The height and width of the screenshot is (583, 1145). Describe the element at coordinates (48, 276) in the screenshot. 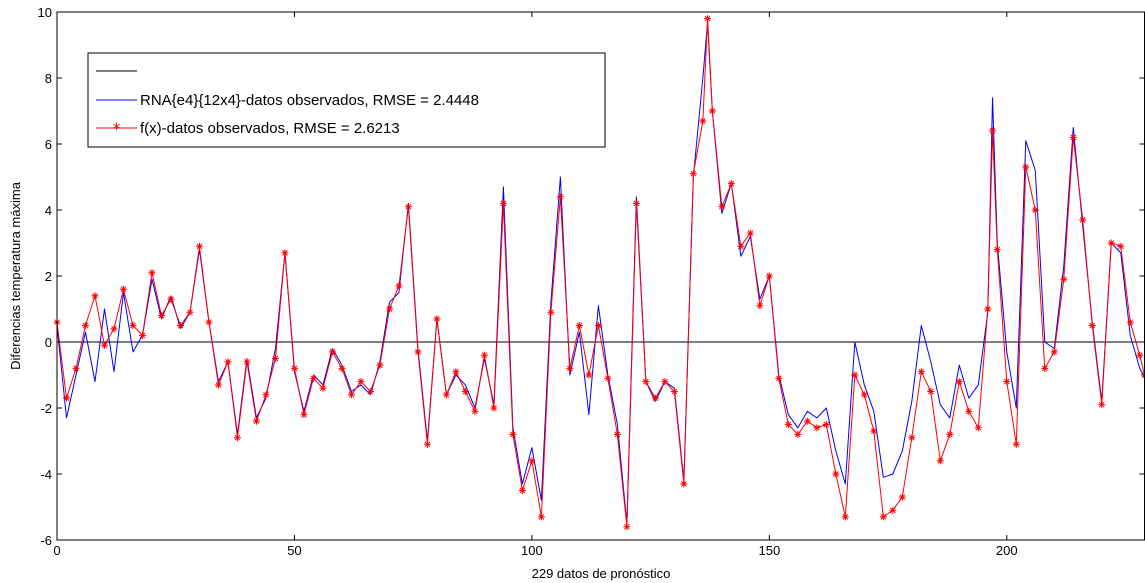

I see `y-tick-label: 2` at that location.